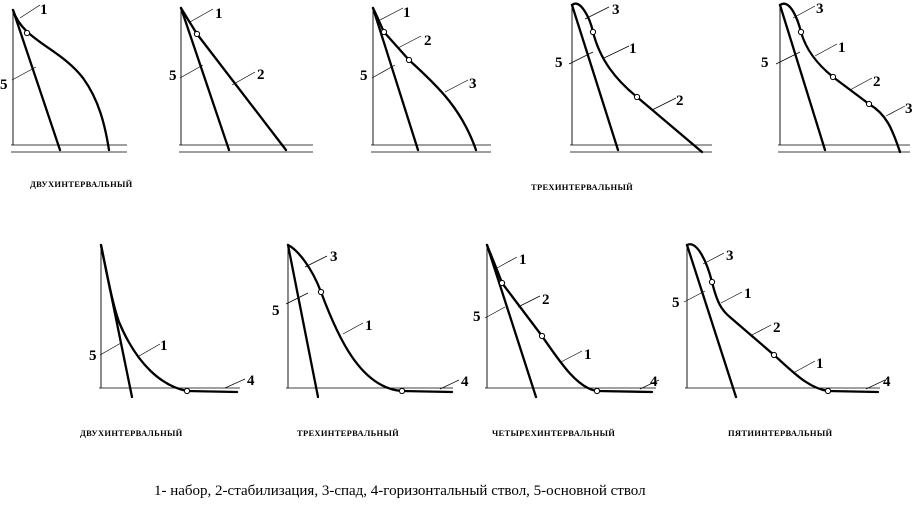  What do you see at coordinates (633, 78) in the screenshot?
I see `diagram-top-three-interval-2: 3 1 2 5` at bounding box center [633, 78].